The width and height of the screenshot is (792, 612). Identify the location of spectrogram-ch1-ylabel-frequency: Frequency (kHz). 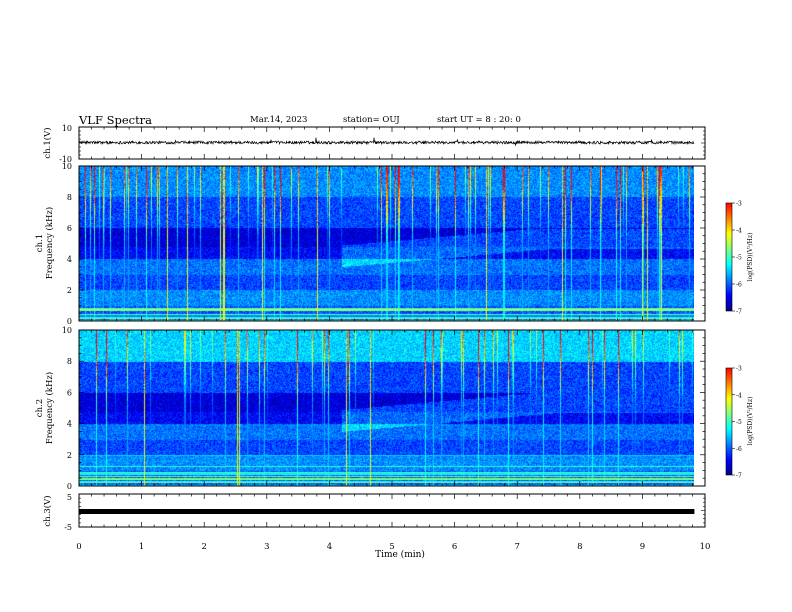
(49, 243).